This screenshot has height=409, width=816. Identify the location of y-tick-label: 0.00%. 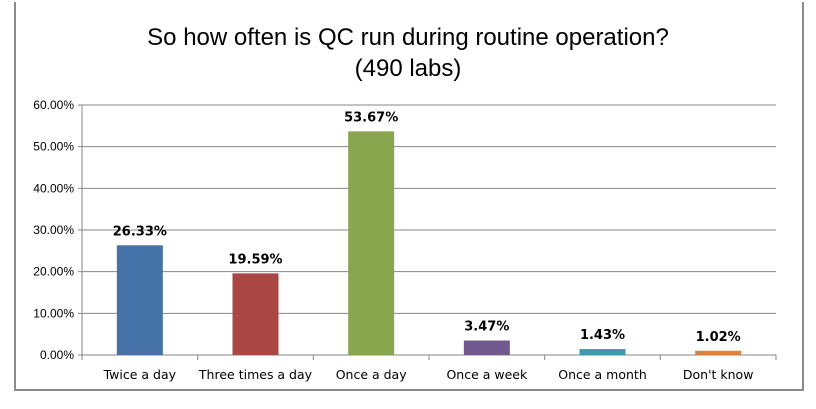
(57, 355).